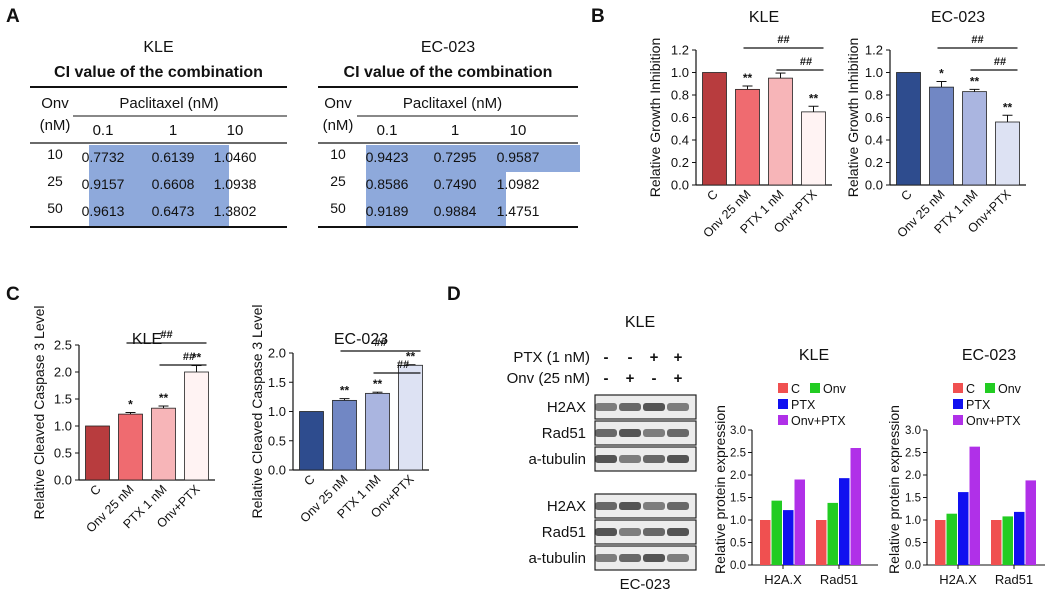 The width and height of the screenshot is (1045, 615). I want to click on ci-value: 1.0938, so click(235, 184).